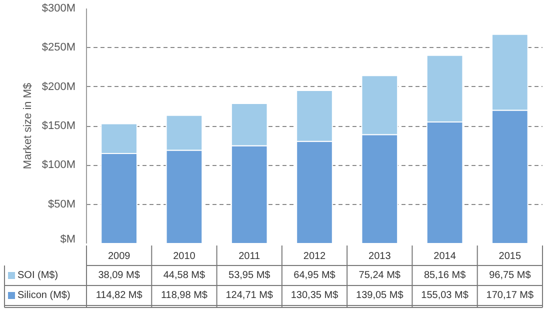 The height and width of the screenshot is (321, 548). I want to click on data-label: 170,17 M$, so click(510, 295).